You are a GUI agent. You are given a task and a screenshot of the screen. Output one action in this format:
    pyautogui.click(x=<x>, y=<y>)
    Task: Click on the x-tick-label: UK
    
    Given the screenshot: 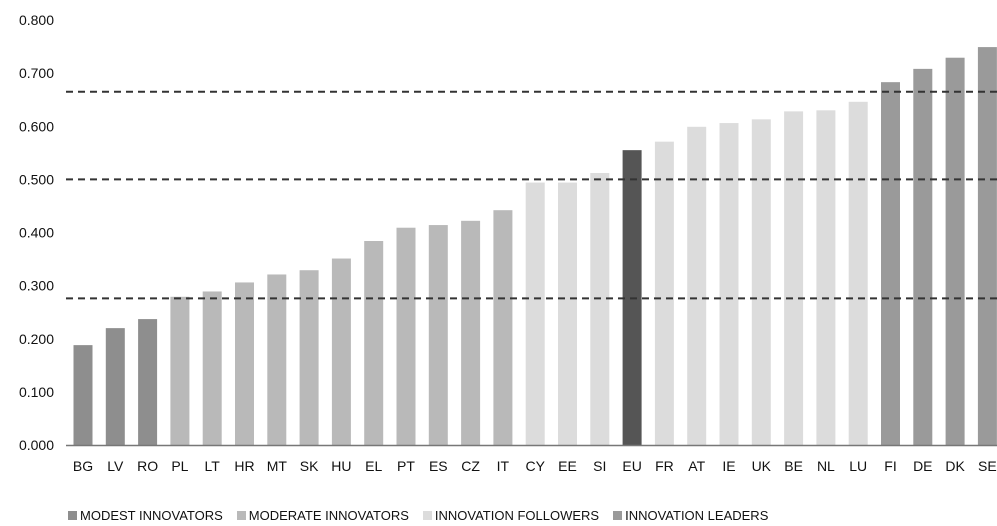 What is the action you would take?
    pyautogui.click(x=762, y=466)
    